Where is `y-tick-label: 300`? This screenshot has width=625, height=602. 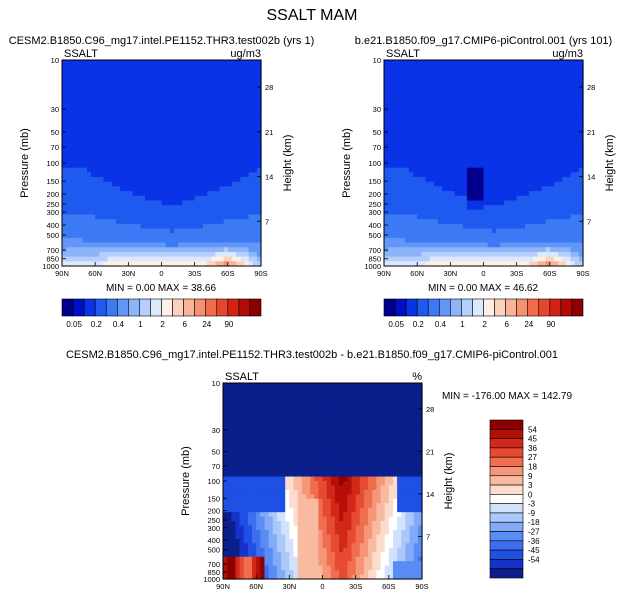 y-tick-label: 300 is located at coordinates (52, 212).